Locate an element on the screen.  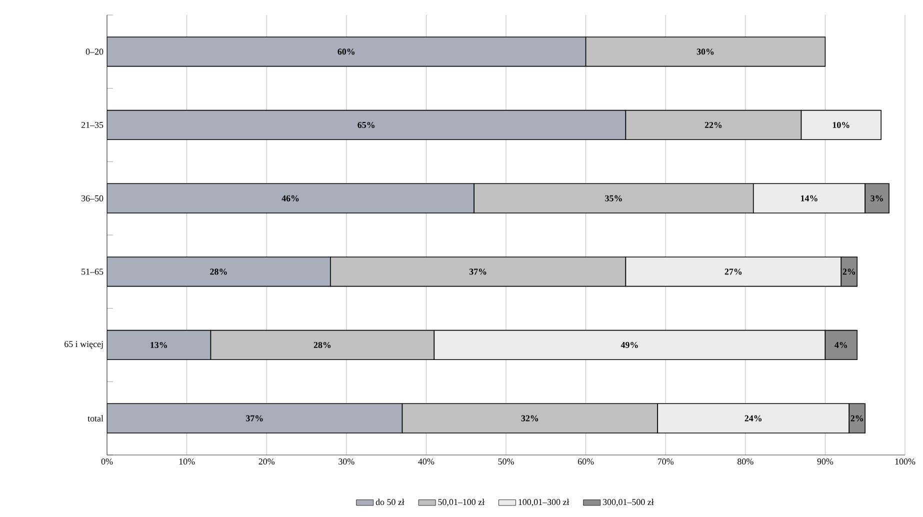
legend-label: 300,01–500 zł is located at coordinates (628, 502).